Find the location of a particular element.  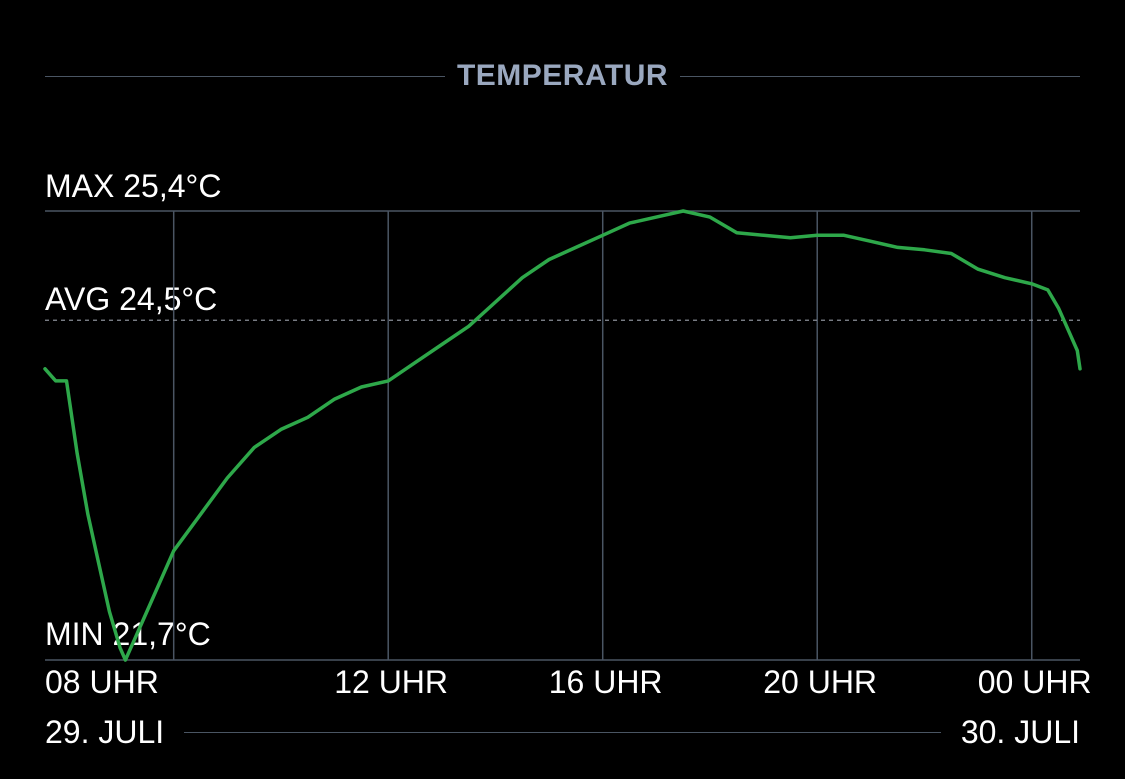

x-tick-label-4: 00 UHR is located at coordinates (1034, 682).